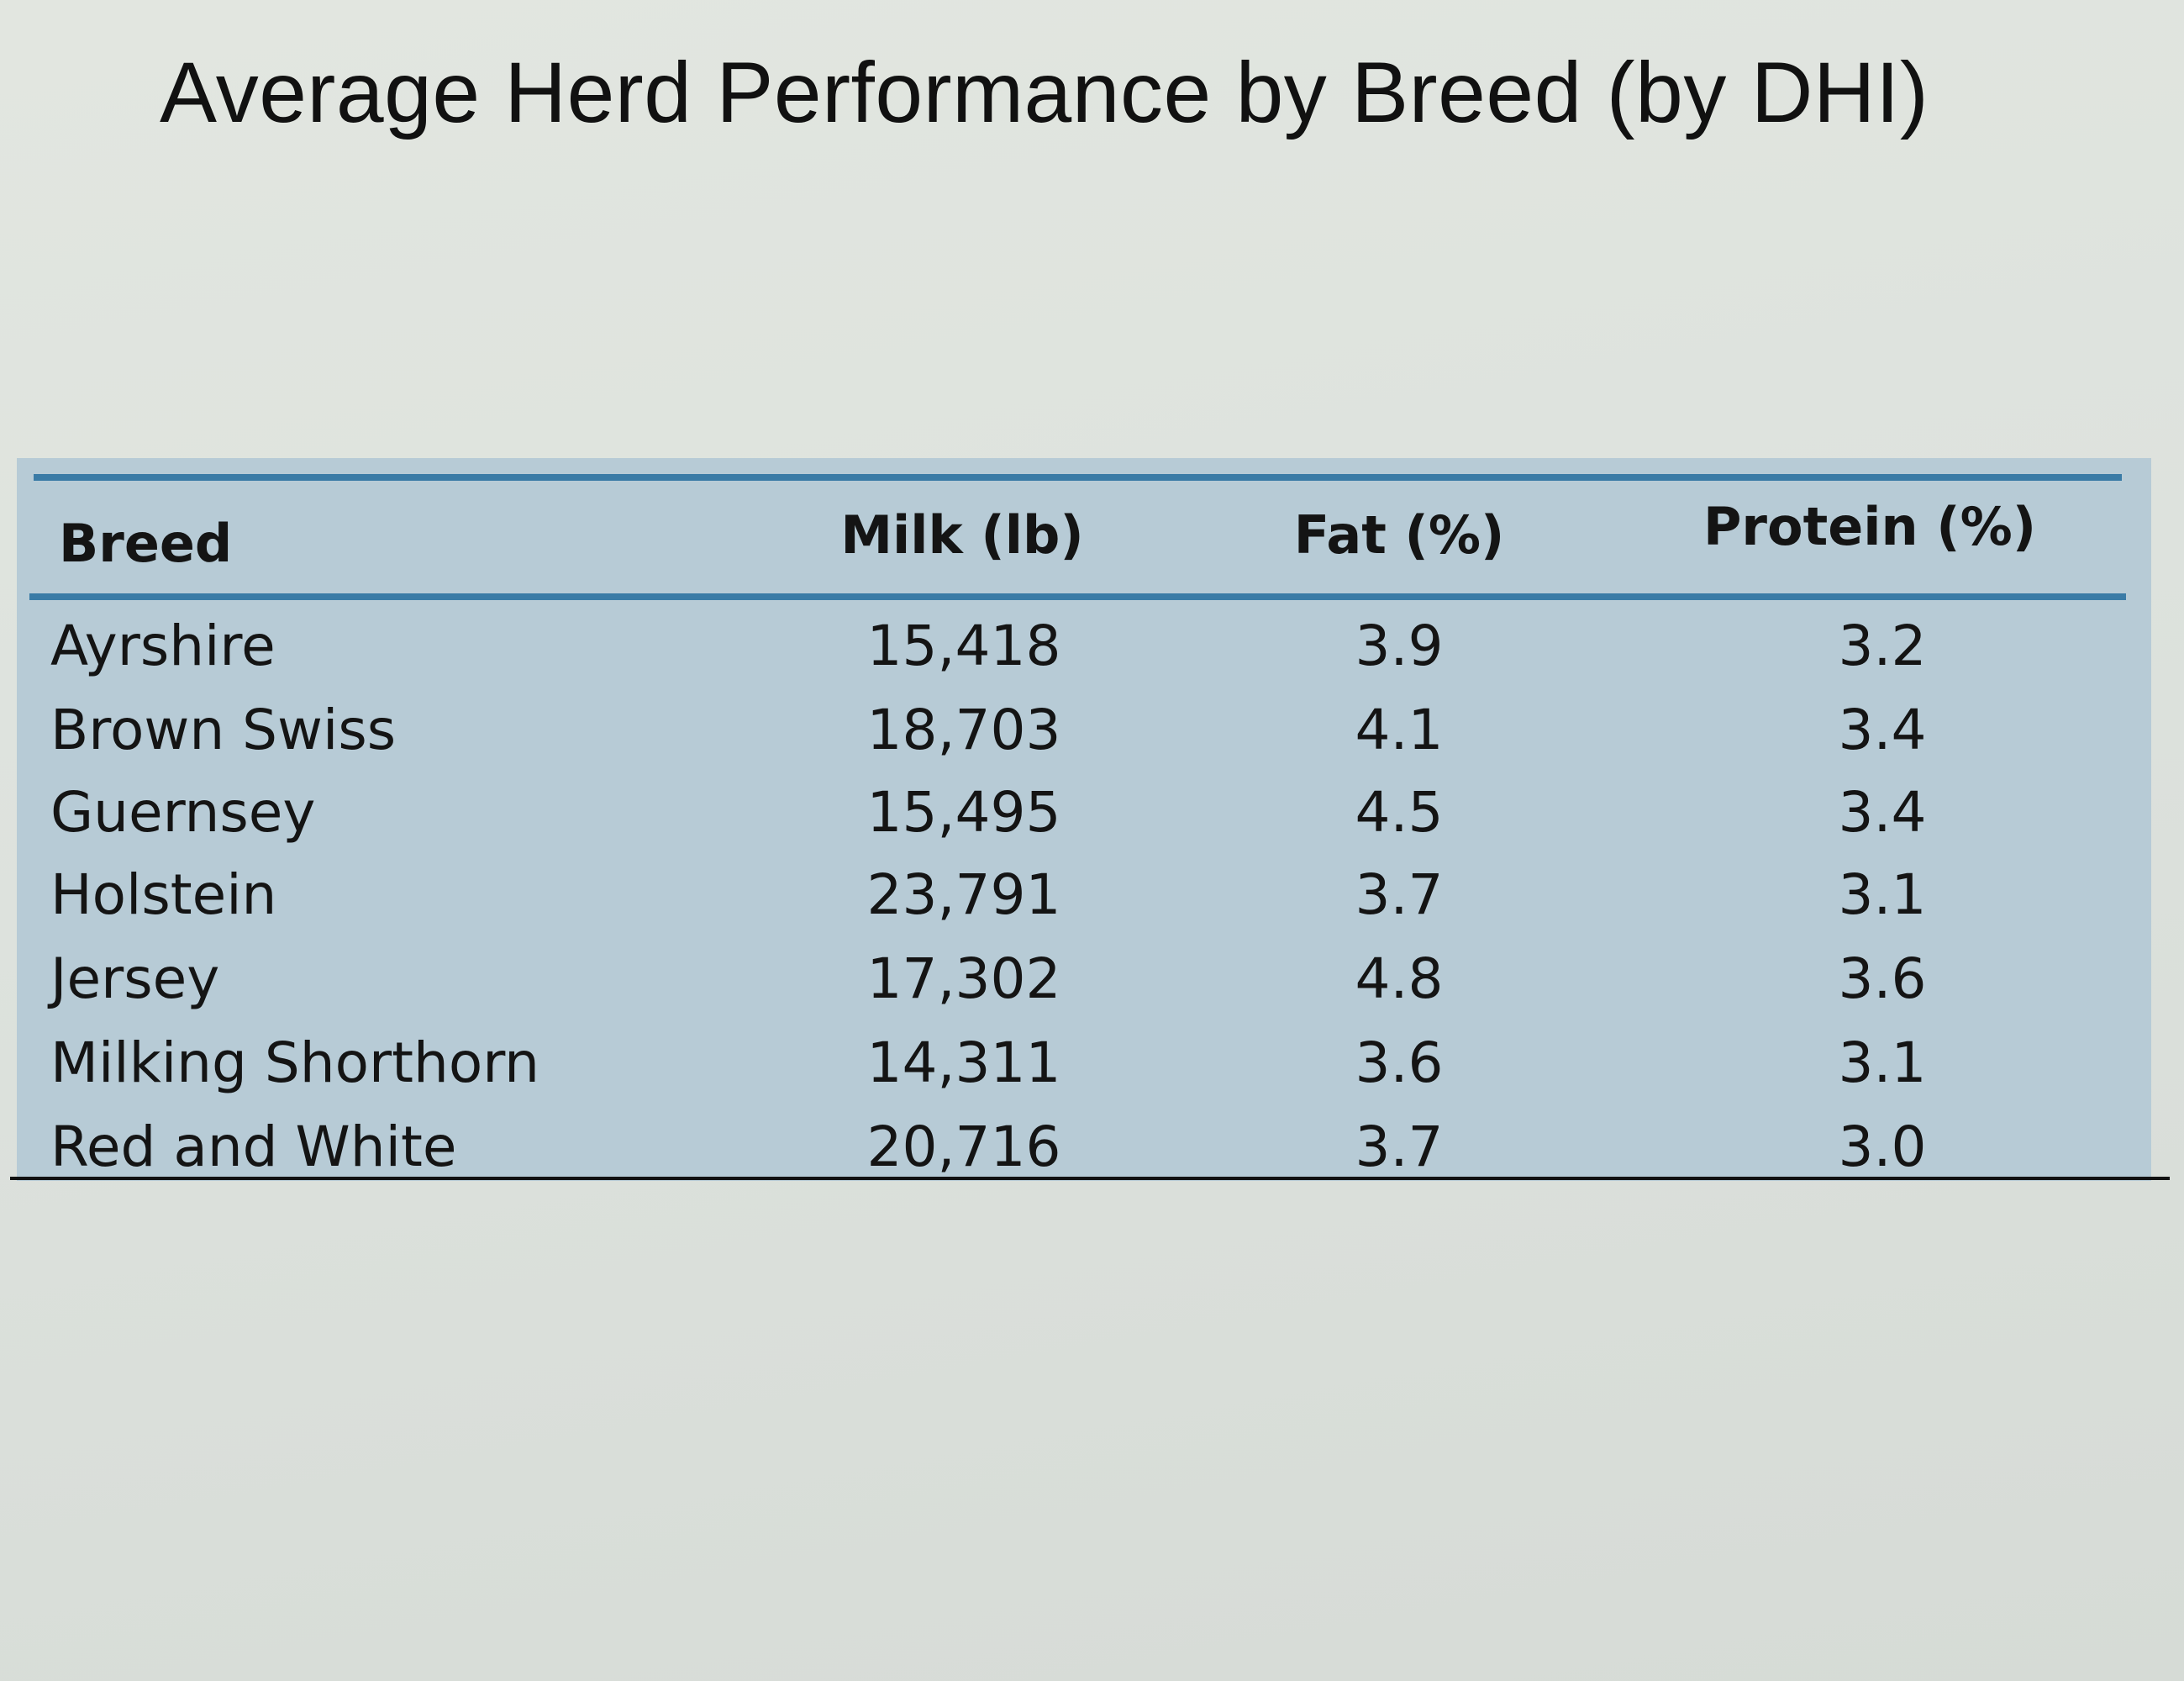 This screenshot has height=1681, width=2184. Describe the element at coordinates (1399, 535) in the screenshot. I see `header-fat: Fat (%)` at that location.